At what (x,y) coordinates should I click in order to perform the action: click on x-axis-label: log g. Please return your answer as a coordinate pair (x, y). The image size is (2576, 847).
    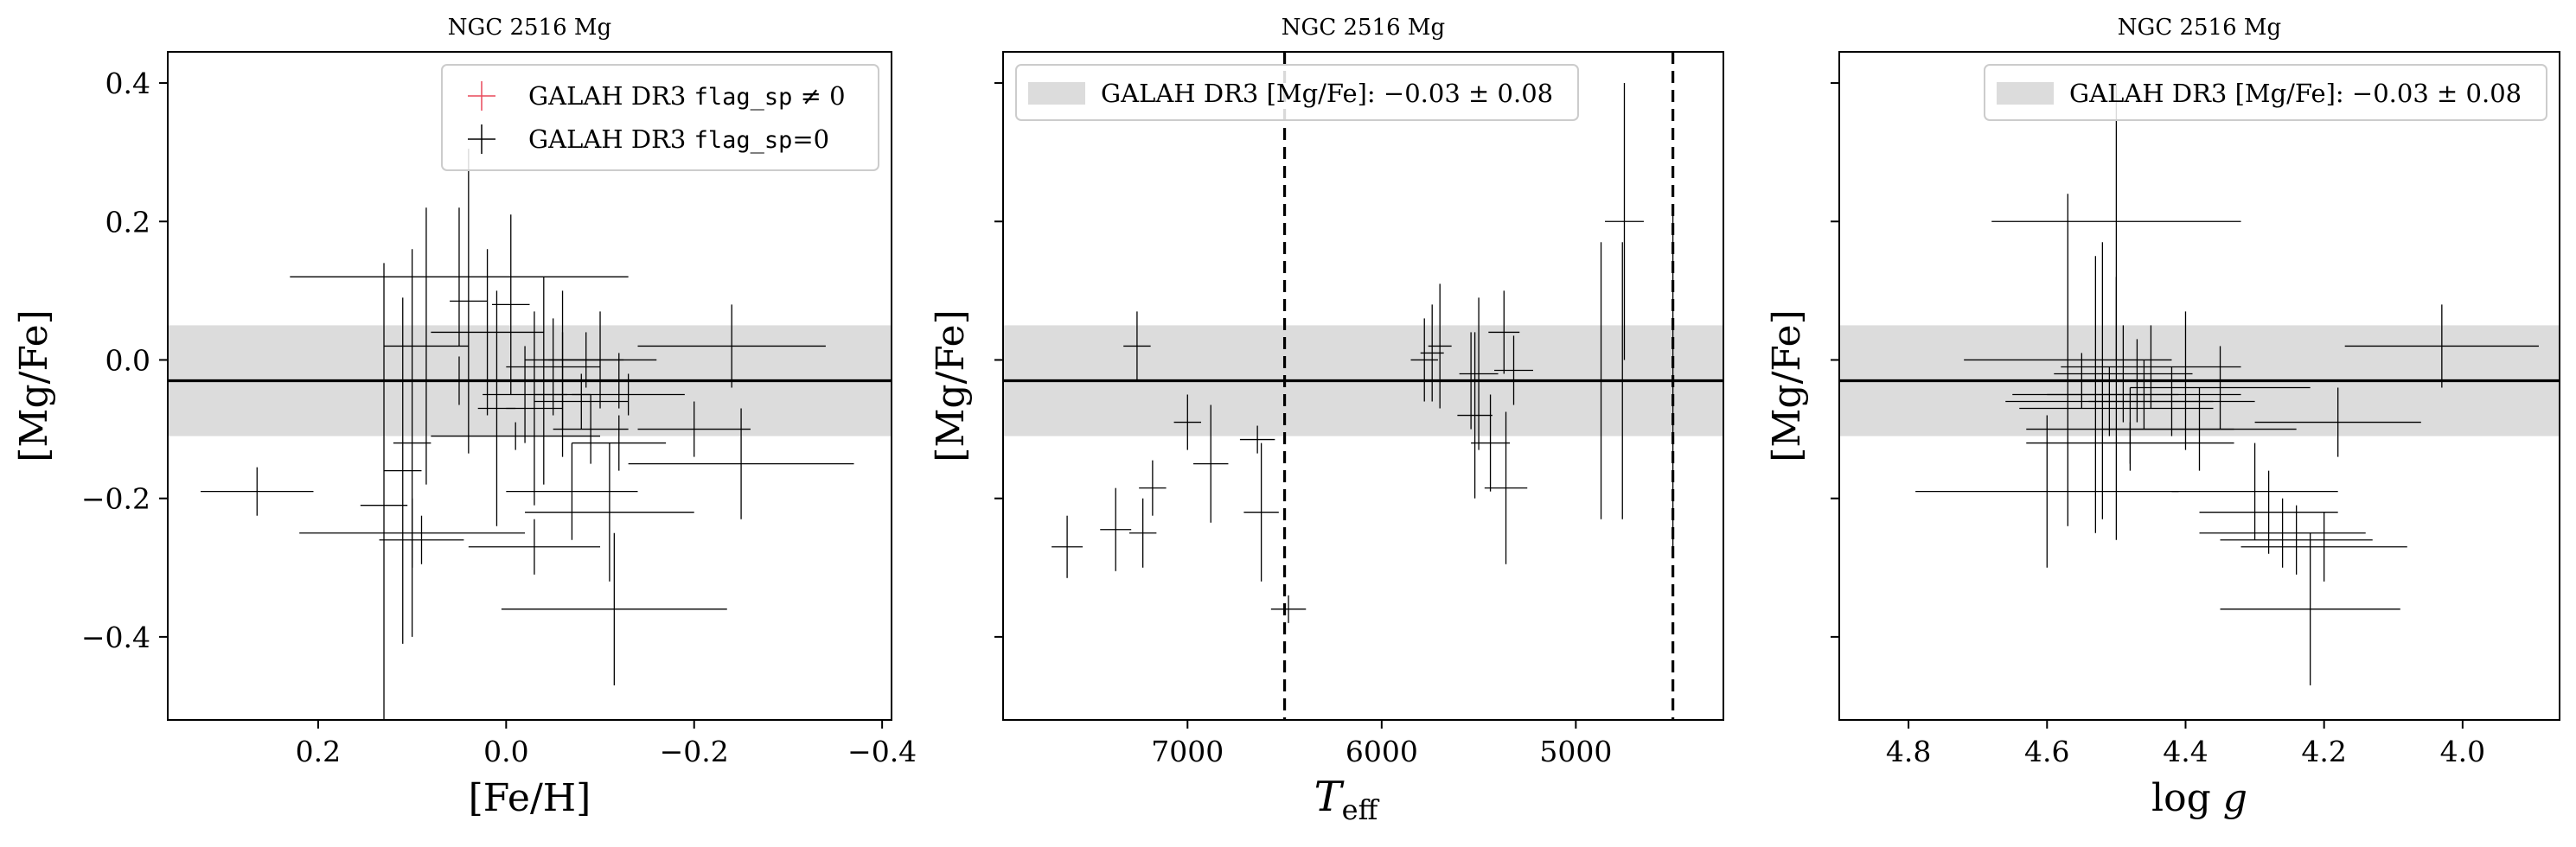
    Looking at the image, I should click on (2199, 798).